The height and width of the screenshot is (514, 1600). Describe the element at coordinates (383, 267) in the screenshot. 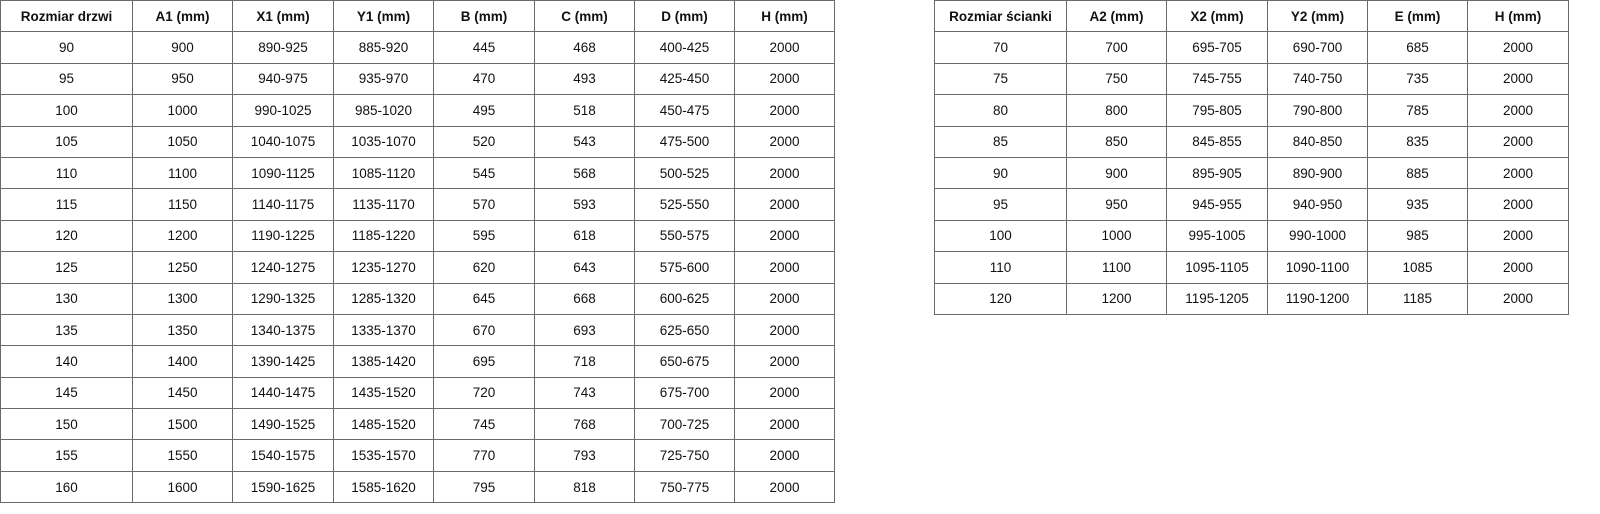

I see `table-cell: 1235-1270` at that location.